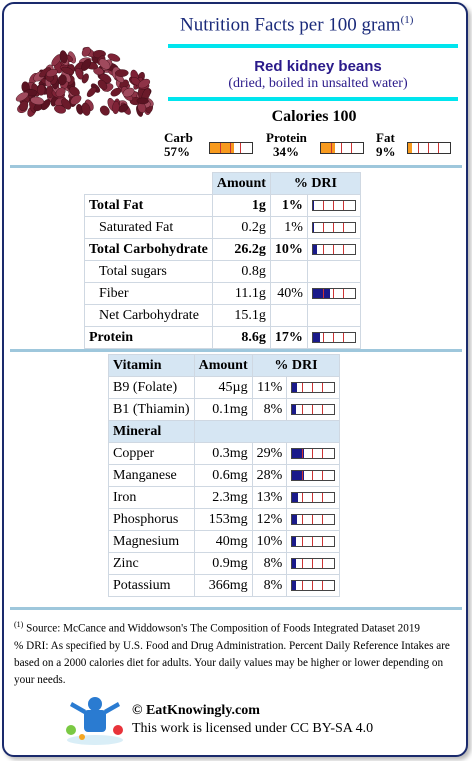  Describe the element at coordinates (318, 66) in the screenshot. I see `food-name: Red kidney beans` at that location.